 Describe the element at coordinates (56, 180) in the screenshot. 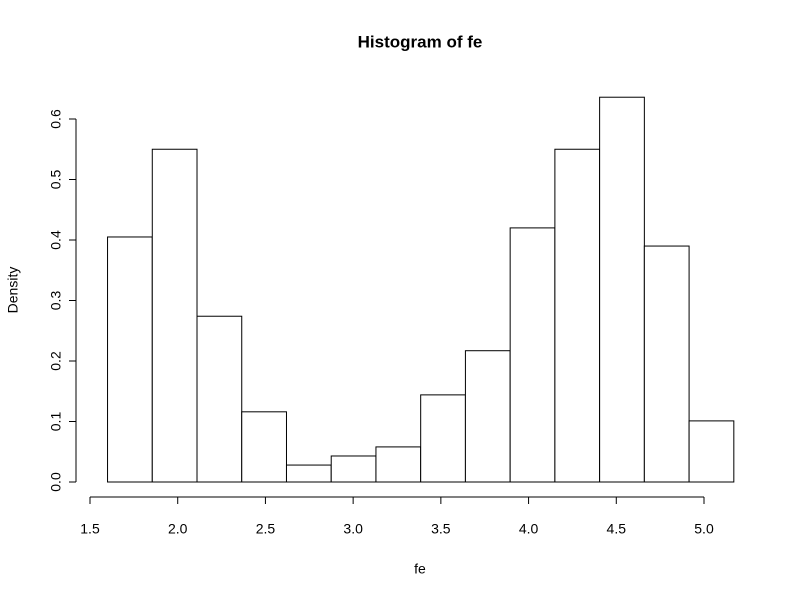

I see `y-tick-label: 0.5` at that location.